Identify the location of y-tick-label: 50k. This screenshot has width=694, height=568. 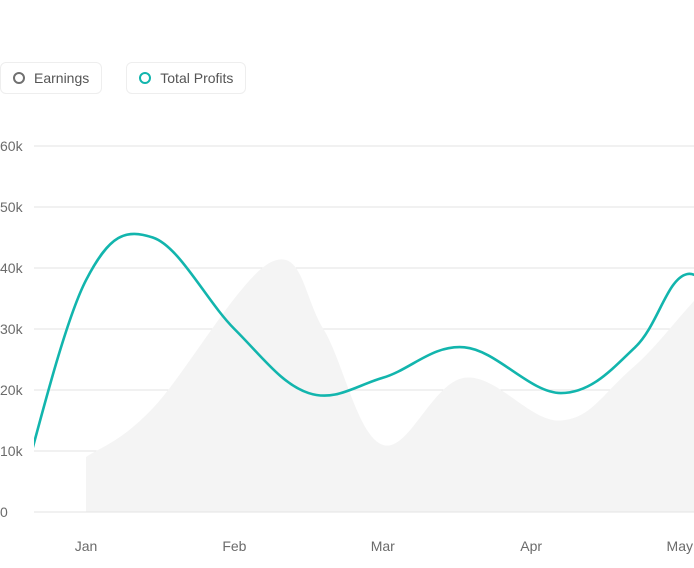
(12, 207).